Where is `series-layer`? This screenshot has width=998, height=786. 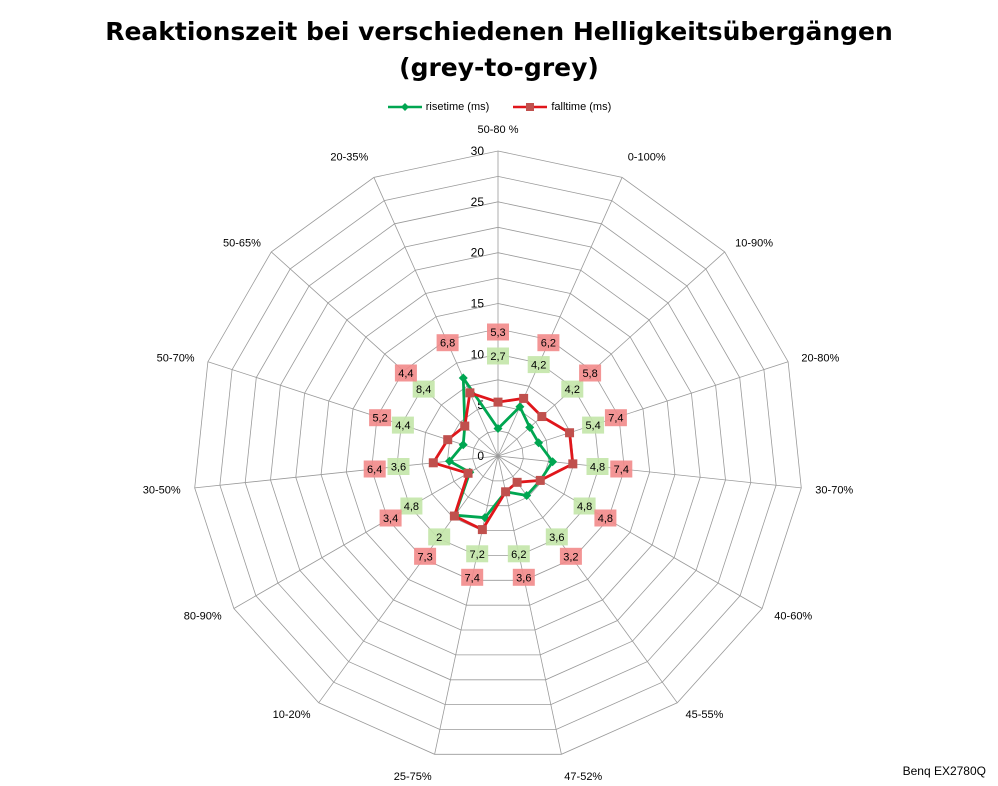 series-layer is located at coordinates (503, 454).